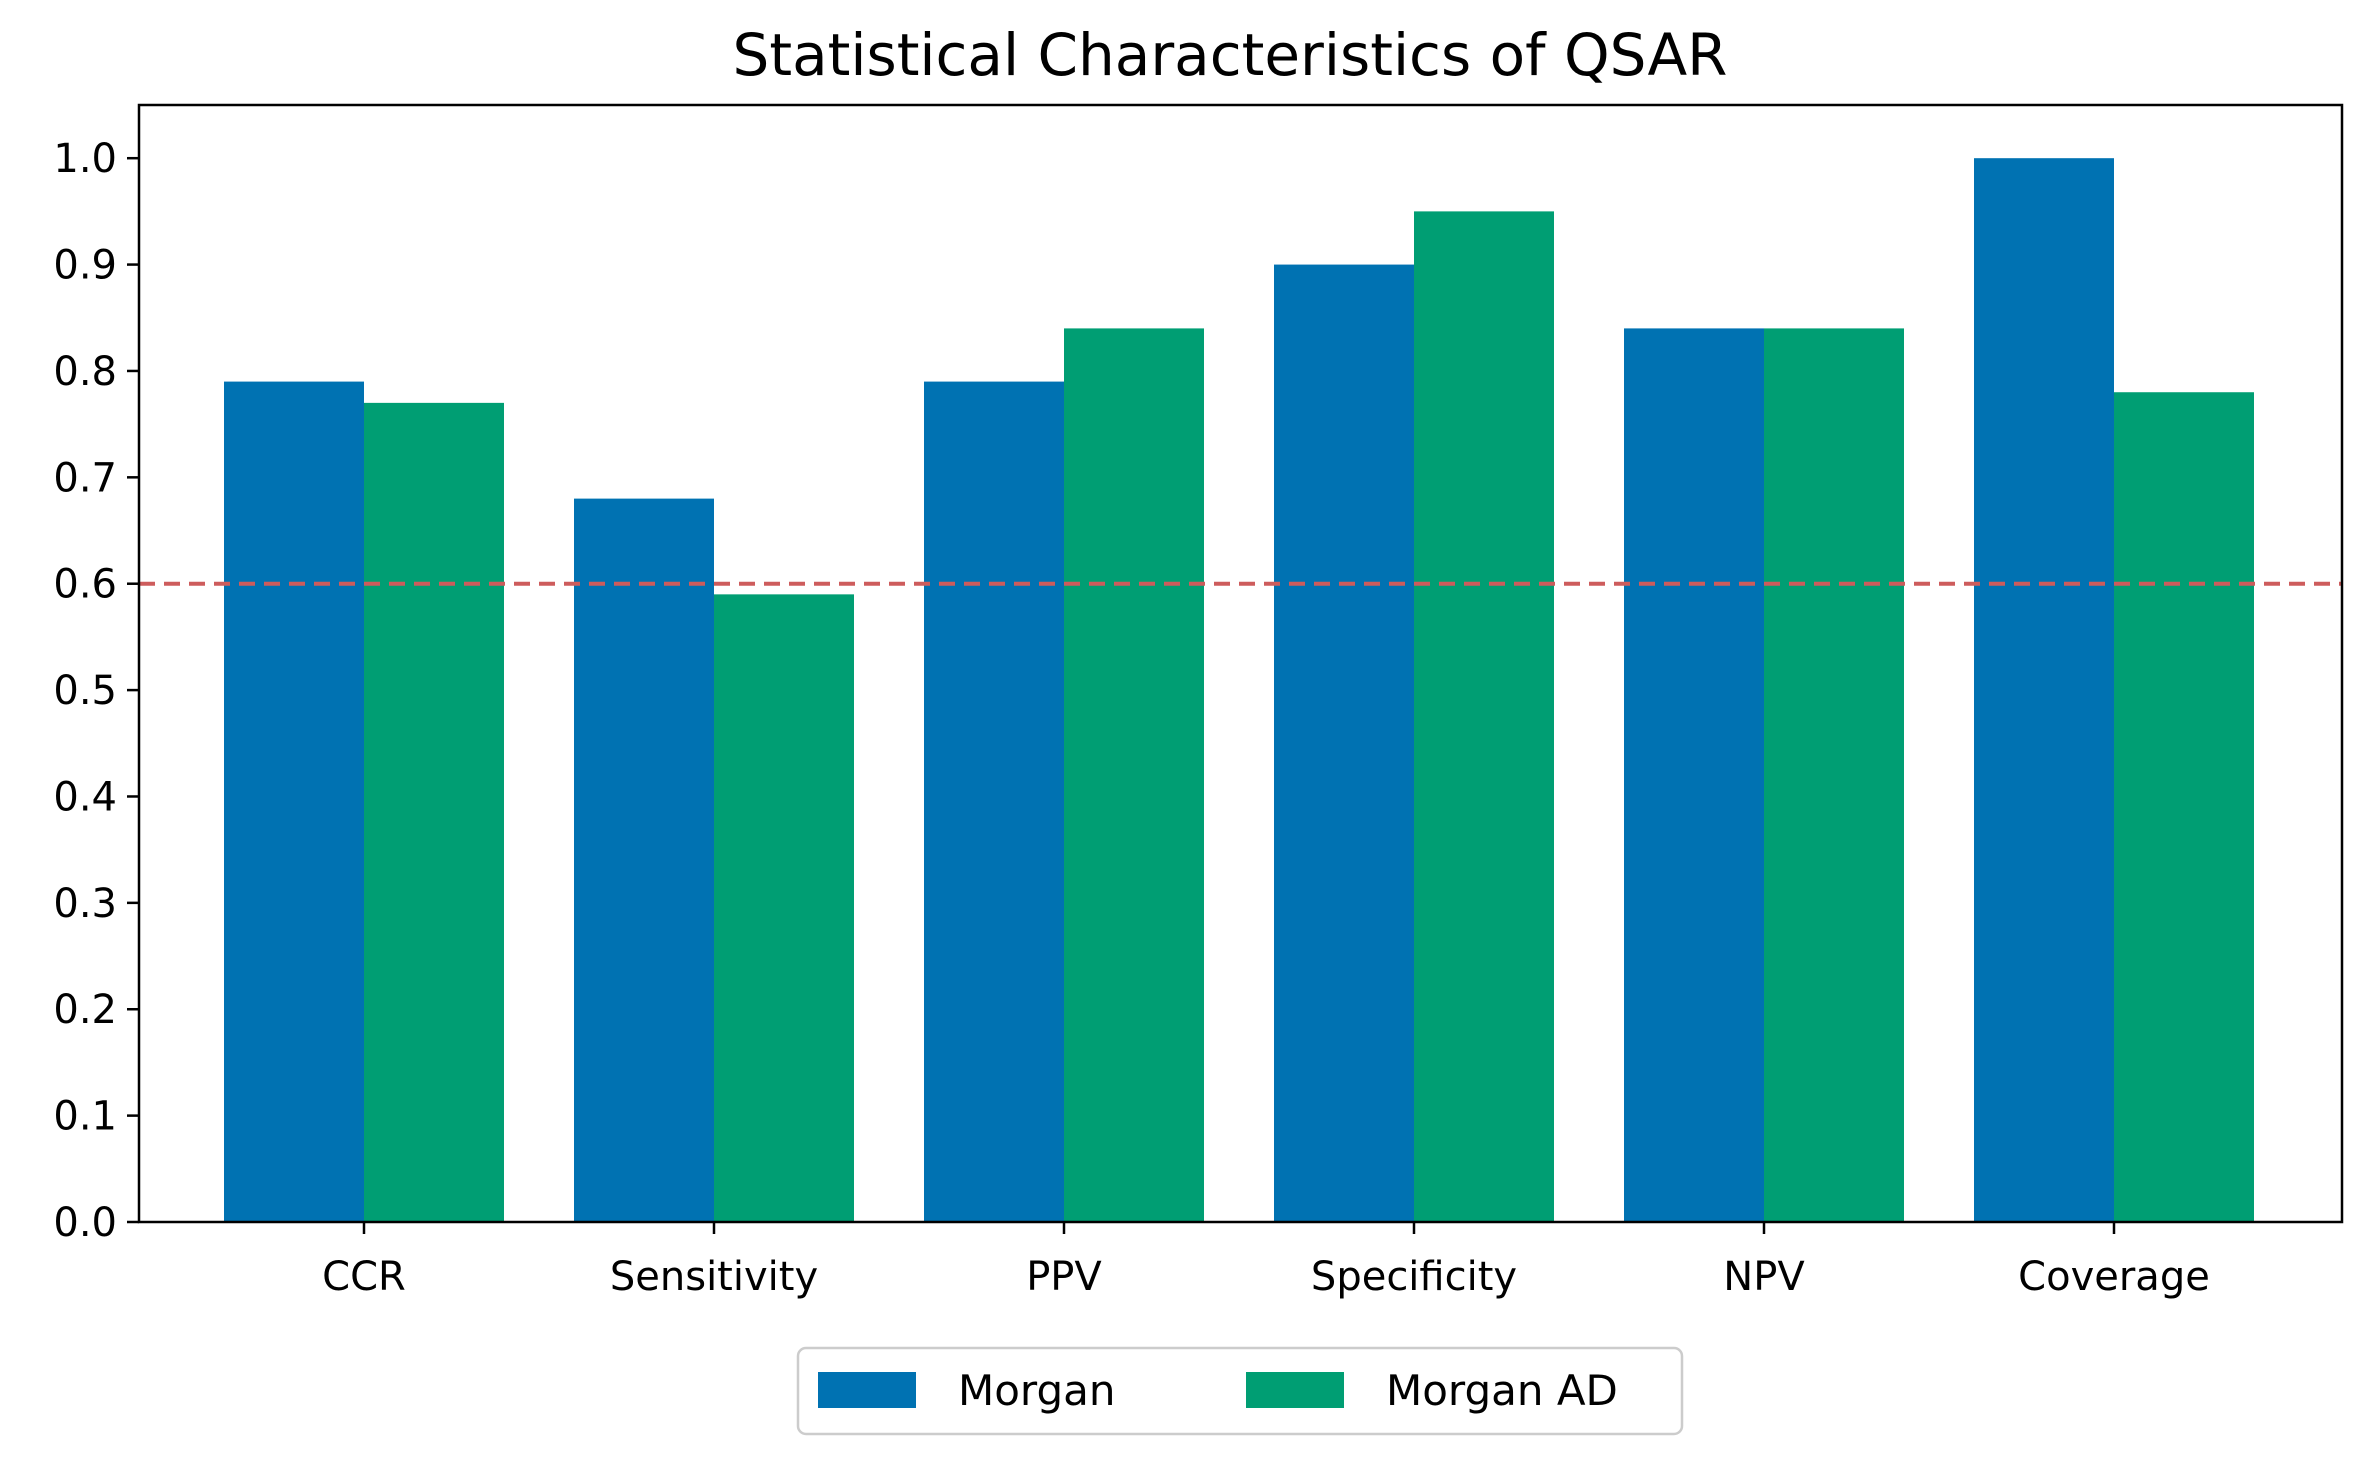 Image resolution: width=2369 pixels, height=1466 pixels. I want to click on y-tick-label: 0.1, so click(85, 1117).